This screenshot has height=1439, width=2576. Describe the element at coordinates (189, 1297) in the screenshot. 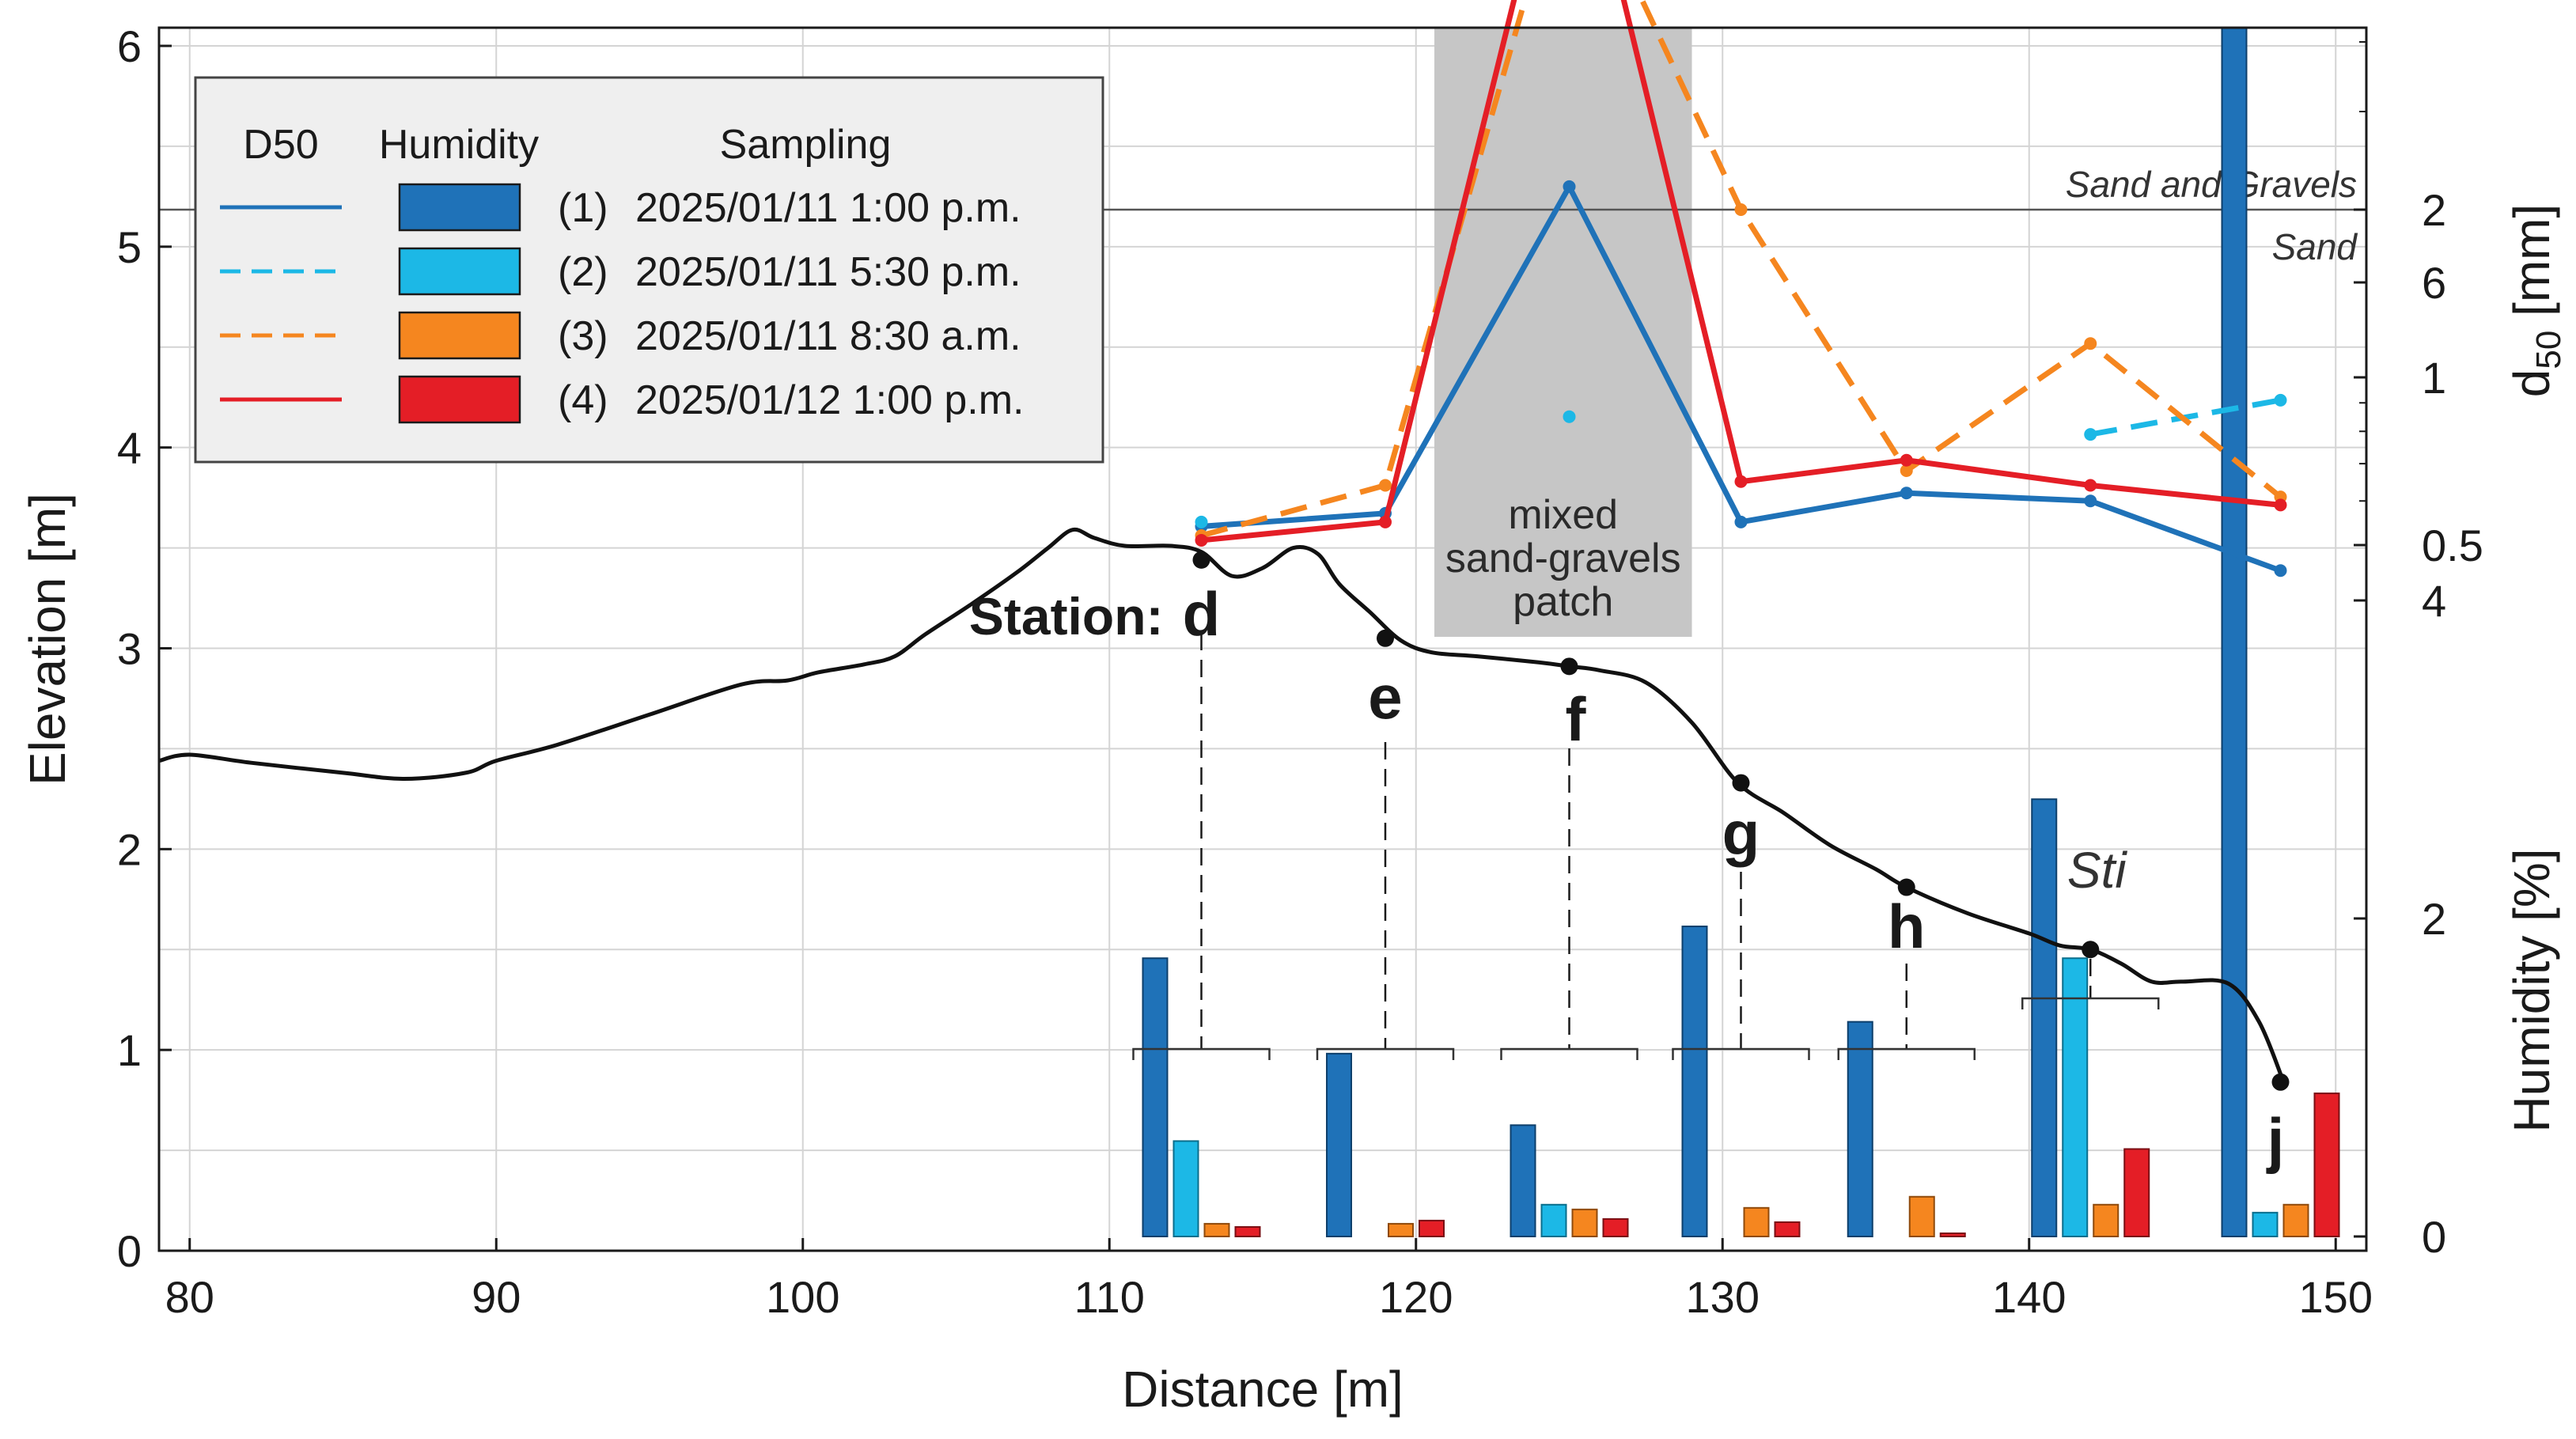

I see `x-tick-label: 80` at that location.